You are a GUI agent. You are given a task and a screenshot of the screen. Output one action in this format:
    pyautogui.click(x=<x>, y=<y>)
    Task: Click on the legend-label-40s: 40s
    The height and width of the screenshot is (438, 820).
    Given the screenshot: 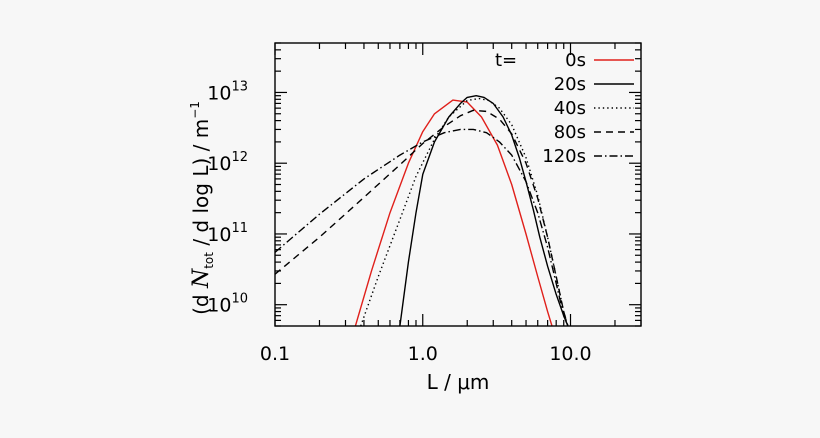 What is the action you would take?
    pyautogui.click(x=570, y=108)
    